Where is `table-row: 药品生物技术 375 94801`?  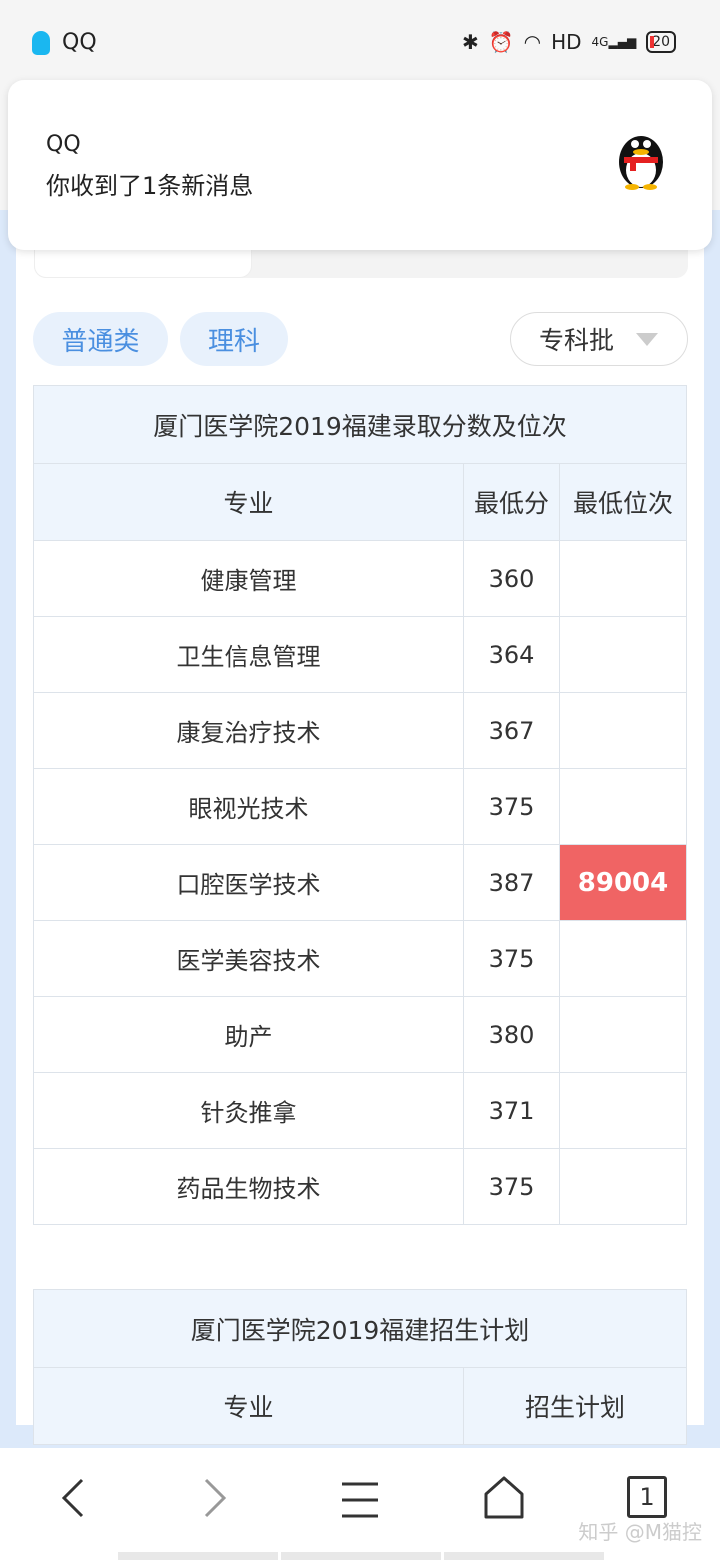 table-row: 药品生物技术 375 94801 is located at coordinates (360, 1186).